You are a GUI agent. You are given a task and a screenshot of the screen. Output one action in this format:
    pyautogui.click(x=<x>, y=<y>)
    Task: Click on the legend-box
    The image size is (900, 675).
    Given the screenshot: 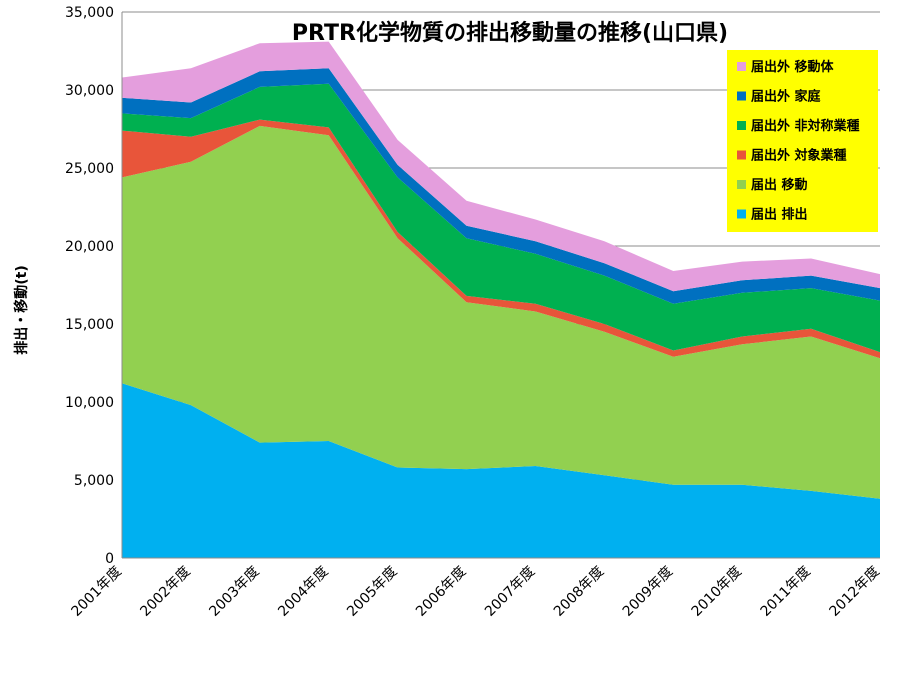 What is the action you would take?
    pyautogui.click(x=802, y=141)
    